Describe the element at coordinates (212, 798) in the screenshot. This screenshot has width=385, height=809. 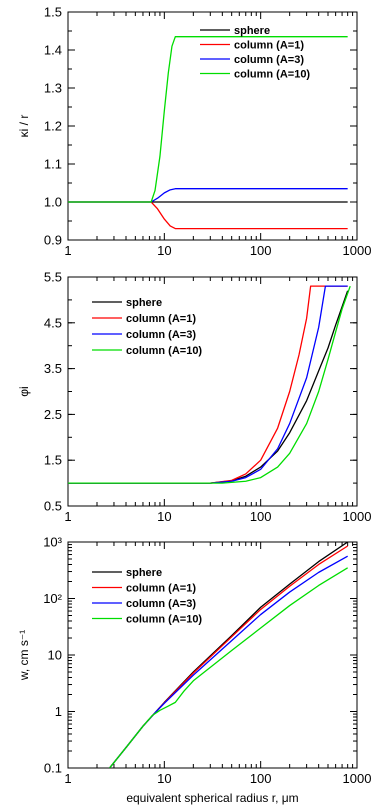
I see `x-axis-label: equivalent spherical radius r, μm` at that location.